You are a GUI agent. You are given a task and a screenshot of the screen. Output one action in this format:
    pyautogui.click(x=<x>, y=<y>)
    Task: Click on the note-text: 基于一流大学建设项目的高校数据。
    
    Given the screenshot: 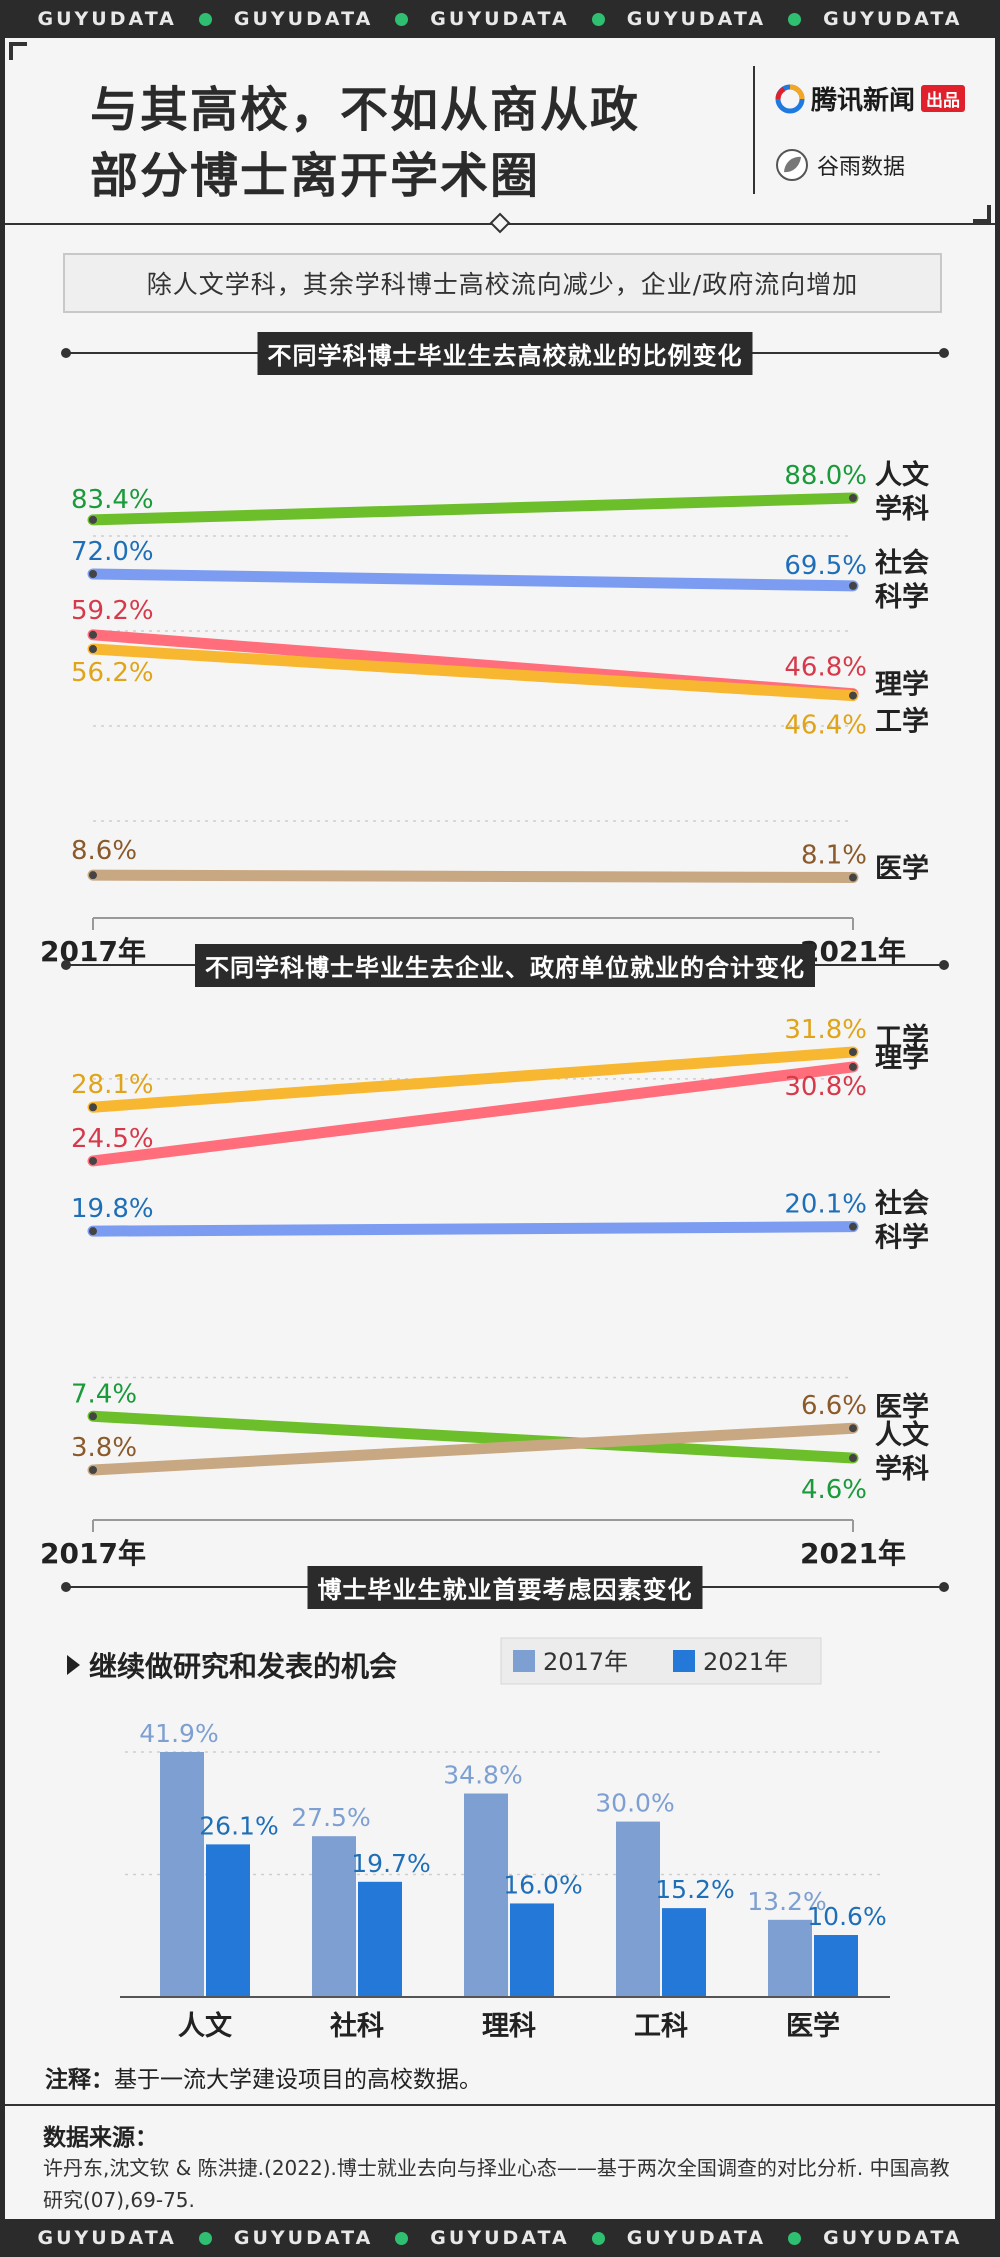 What is the action you would take?
    pyautogui.click(x=298, y=2080)
    